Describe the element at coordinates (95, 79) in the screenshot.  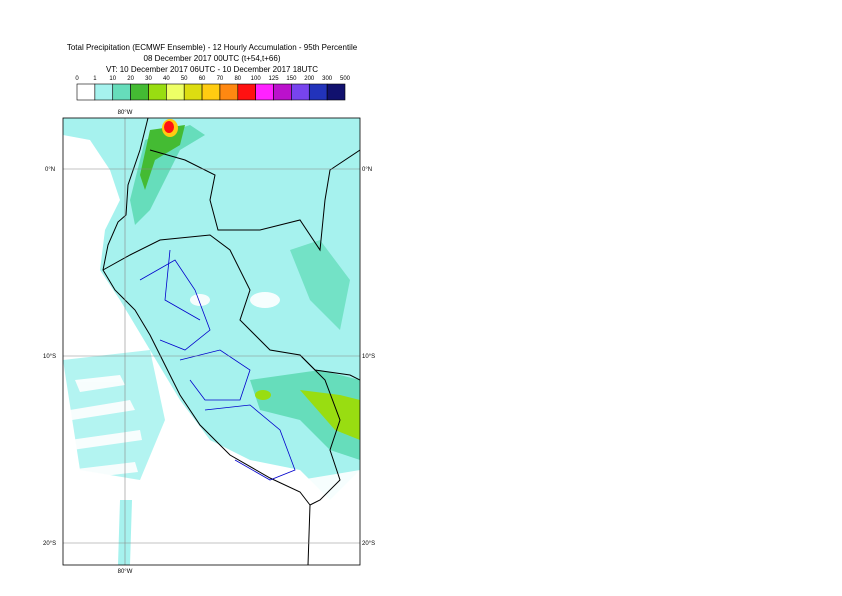
I see `legend-label: 1` at that location.